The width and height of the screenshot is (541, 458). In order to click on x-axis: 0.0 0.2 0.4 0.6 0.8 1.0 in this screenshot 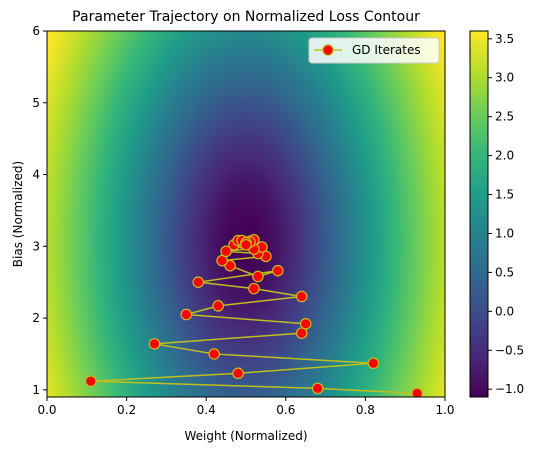, I will do `click(246, 407)`.